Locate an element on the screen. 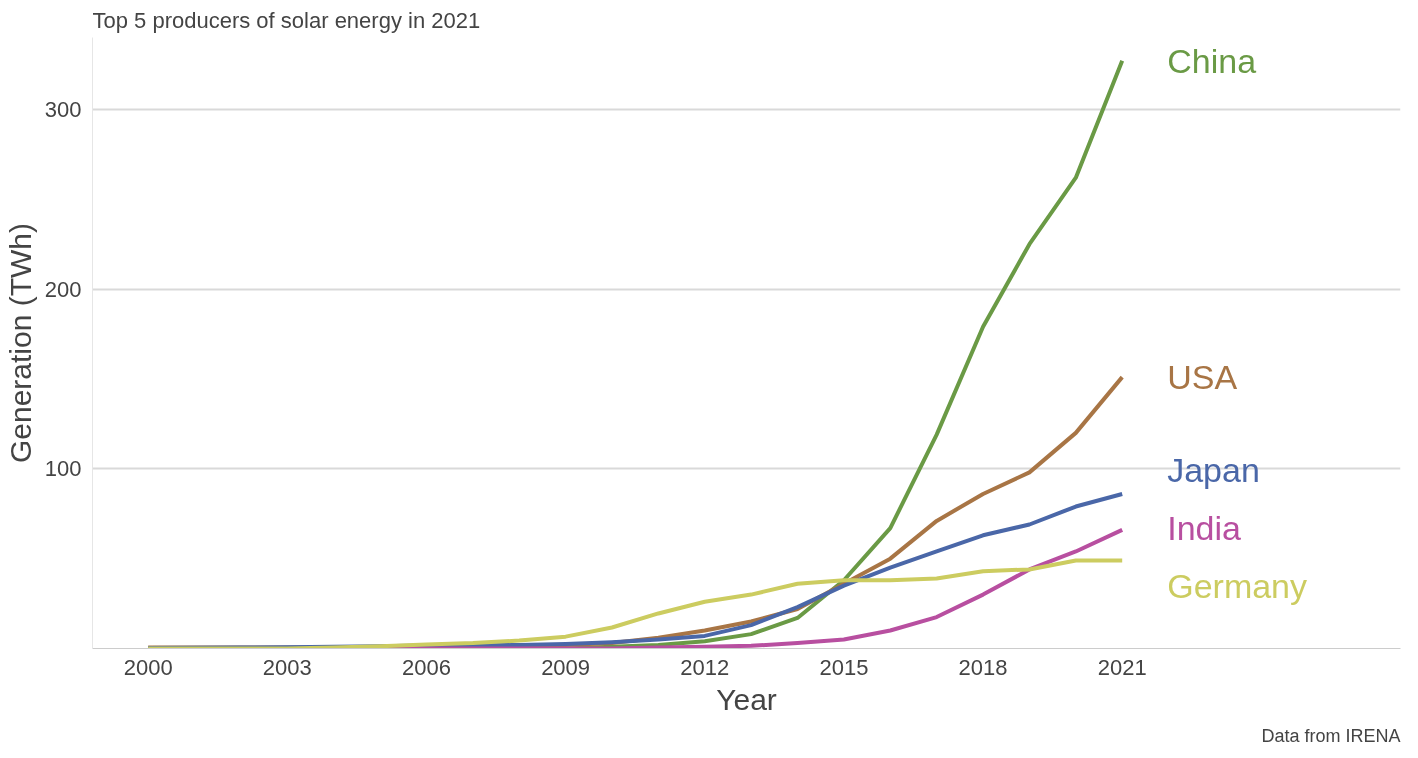 The height and width of the screenshot is (758, 1418). x-tick-label: 2021 is located at coordinates (1122, 667).